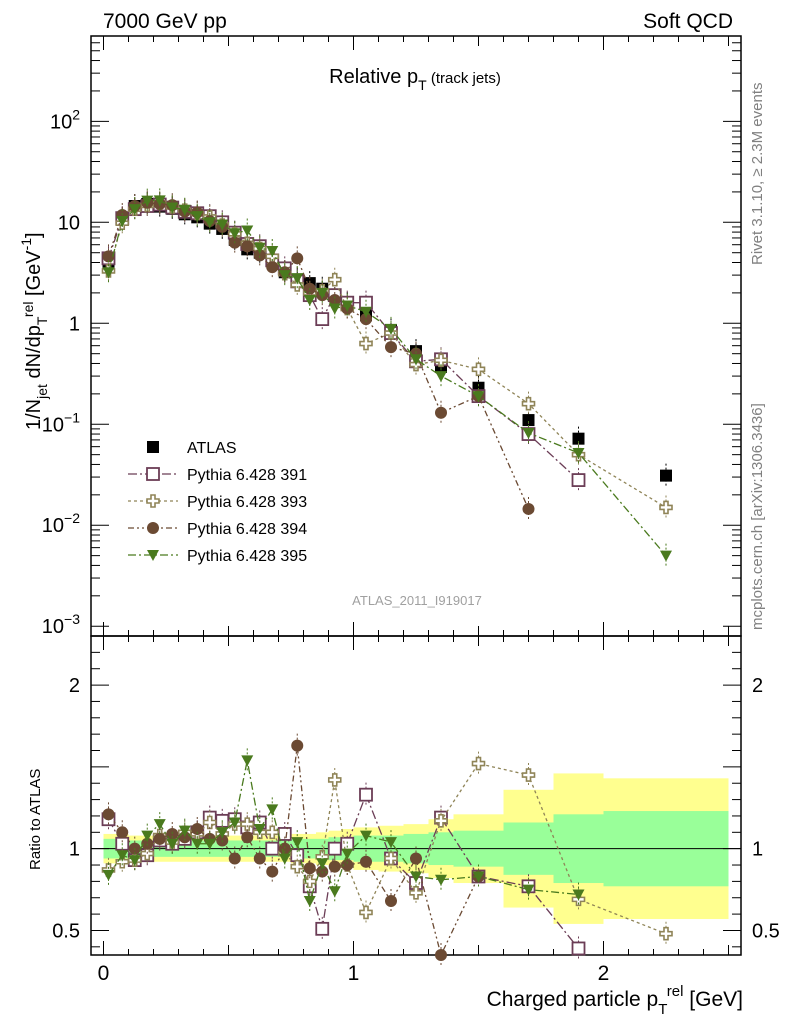  I want to click on x-tick-label: 2, so click(604, 973).